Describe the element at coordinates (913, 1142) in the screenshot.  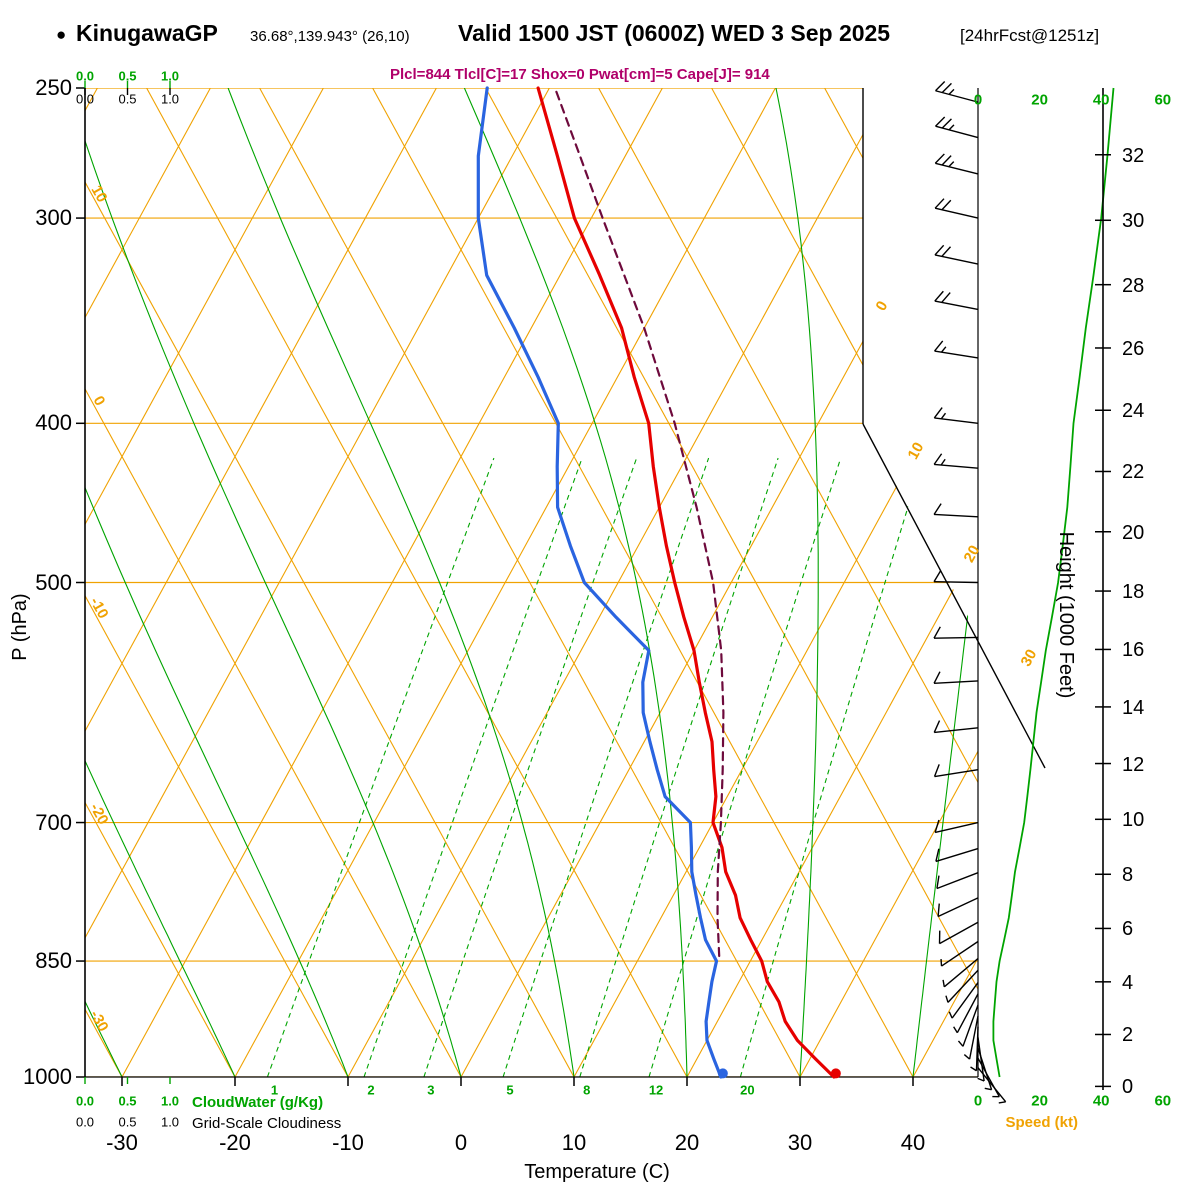
I see `temperature-tick-label: 40` at that location.